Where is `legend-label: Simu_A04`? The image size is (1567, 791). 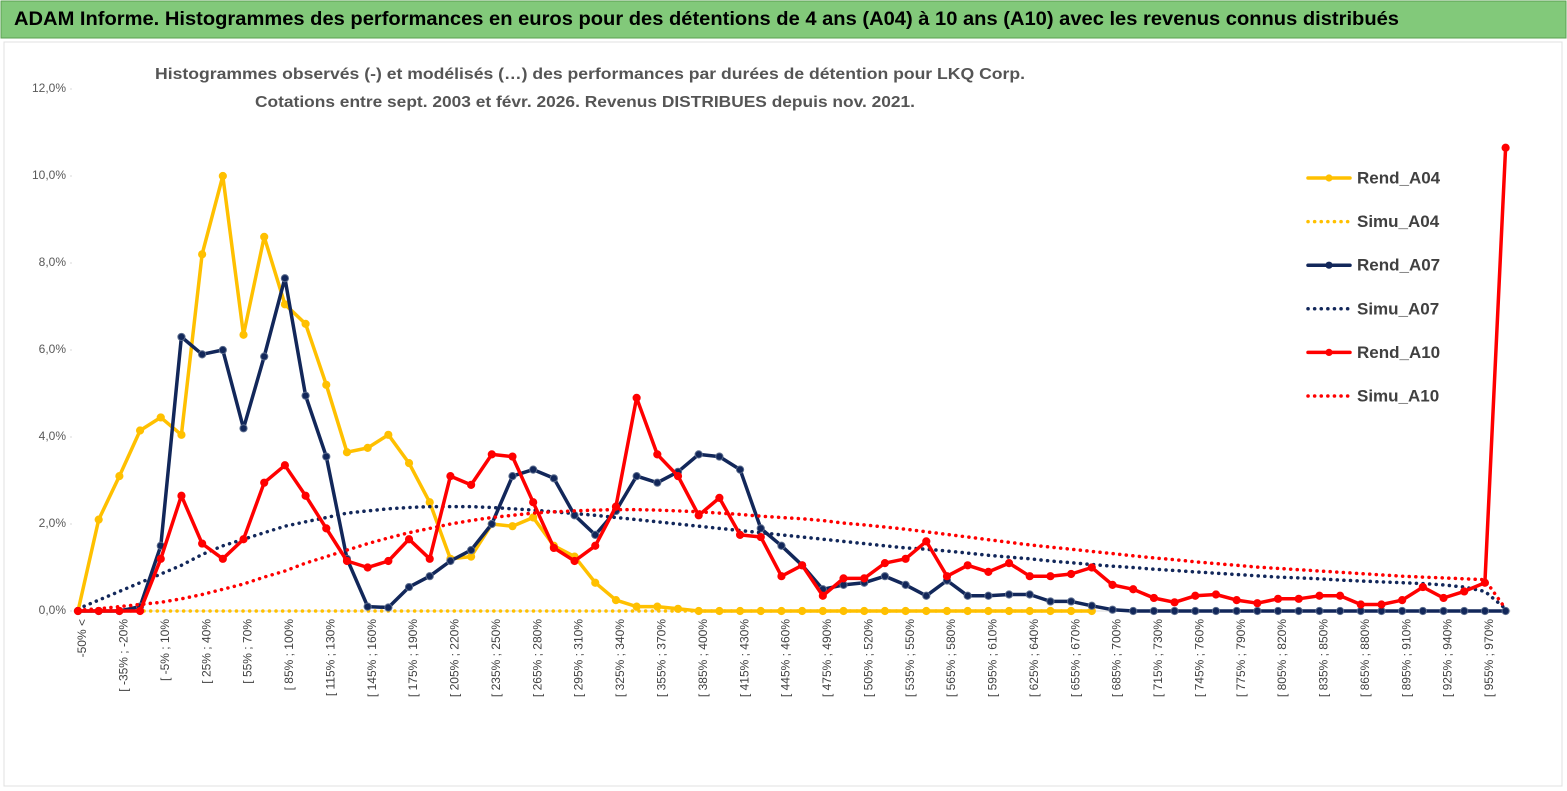 legend-label: Simu_A04 is located at coordinates (1398, 221).